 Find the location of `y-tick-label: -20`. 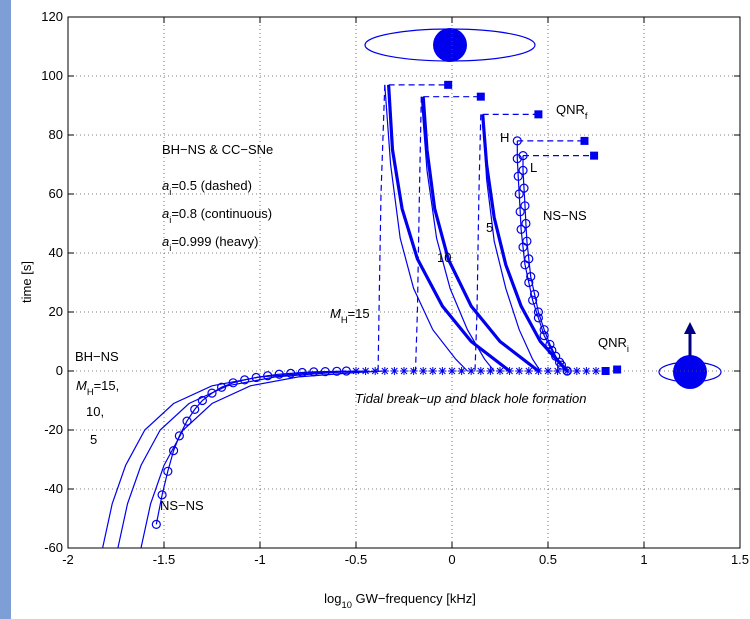

y-tick-label: -20 is located at coordinates (53, 429).